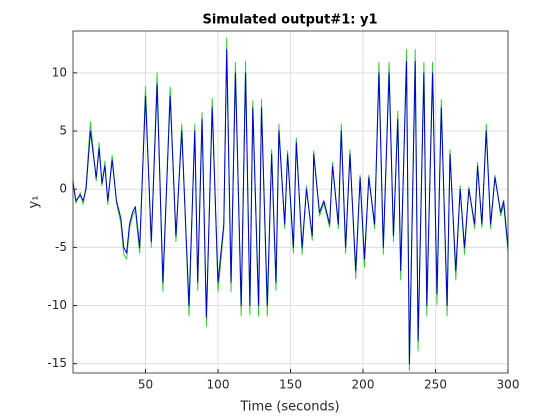  Describe the element at coordinates (61, 247) in the screenshot. I see `y-tick-label: -5` at that location.